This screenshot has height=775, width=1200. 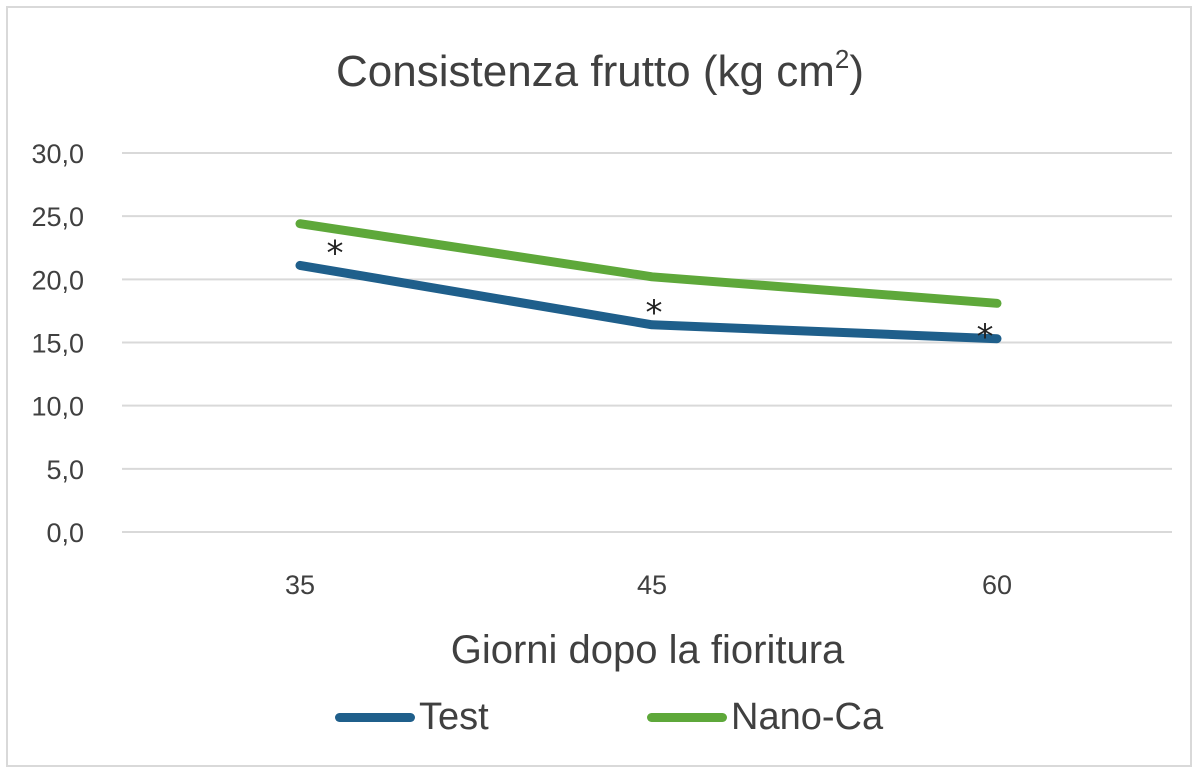 I want to click on x-tick-label: 35, so click(x=300, y=585).